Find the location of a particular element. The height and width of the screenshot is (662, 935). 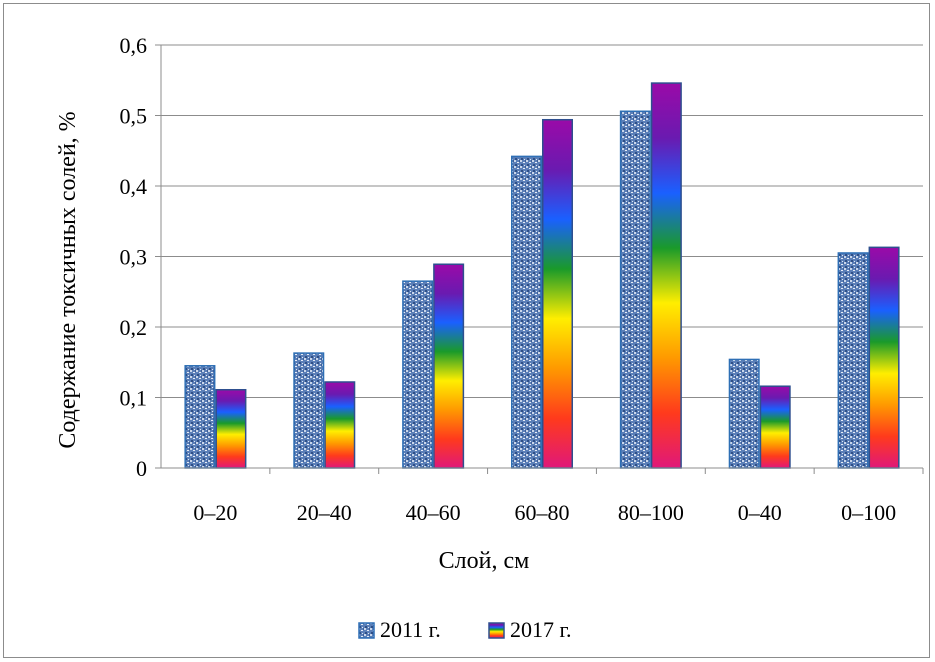

y-tick-label: 0,5 is located at coordinates (134, 116).